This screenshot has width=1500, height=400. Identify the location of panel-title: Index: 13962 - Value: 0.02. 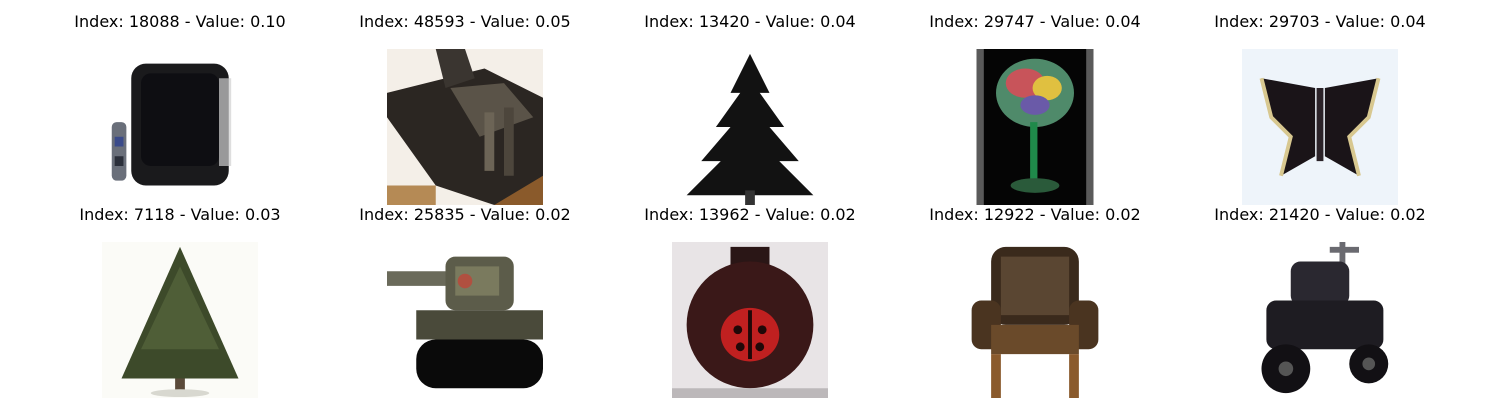
(750, 214).